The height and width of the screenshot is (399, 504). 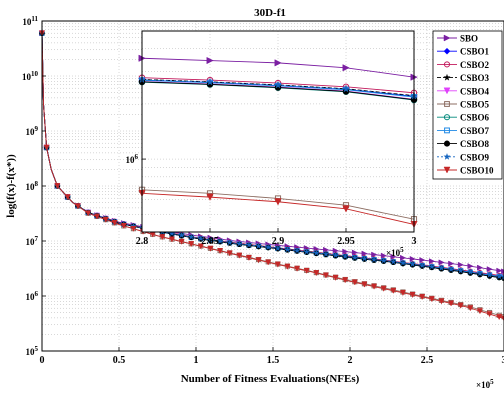 I want to click on x-exponent-base: ×10, so click(x=483, y=385).